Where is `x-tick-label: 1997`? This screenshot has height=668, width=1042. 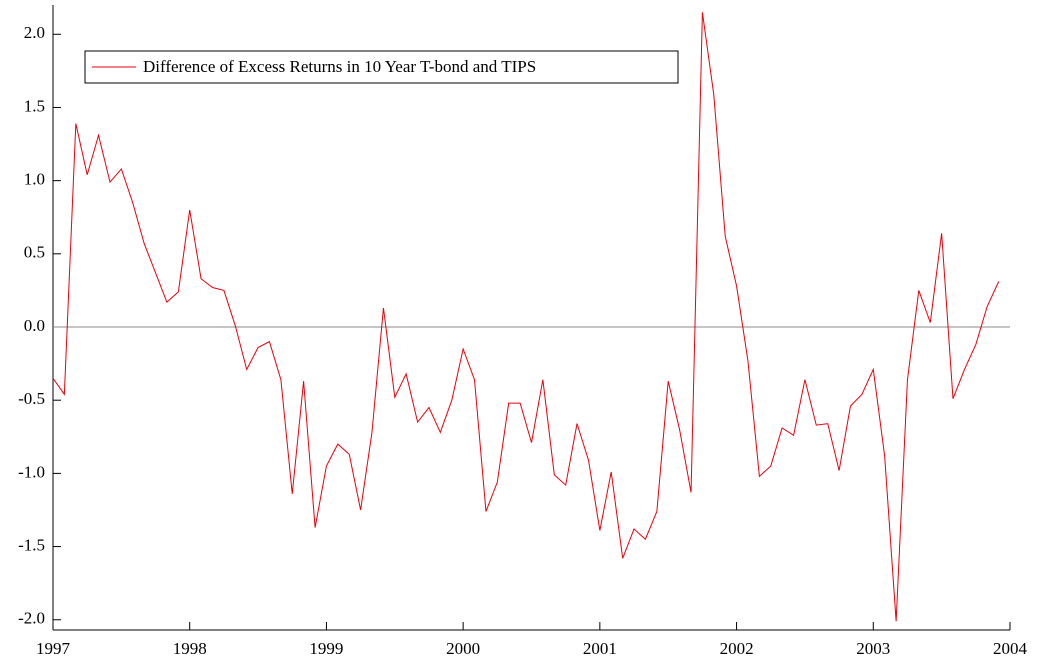 x-tick-label: 1997 is located at coordinates (53, 648).